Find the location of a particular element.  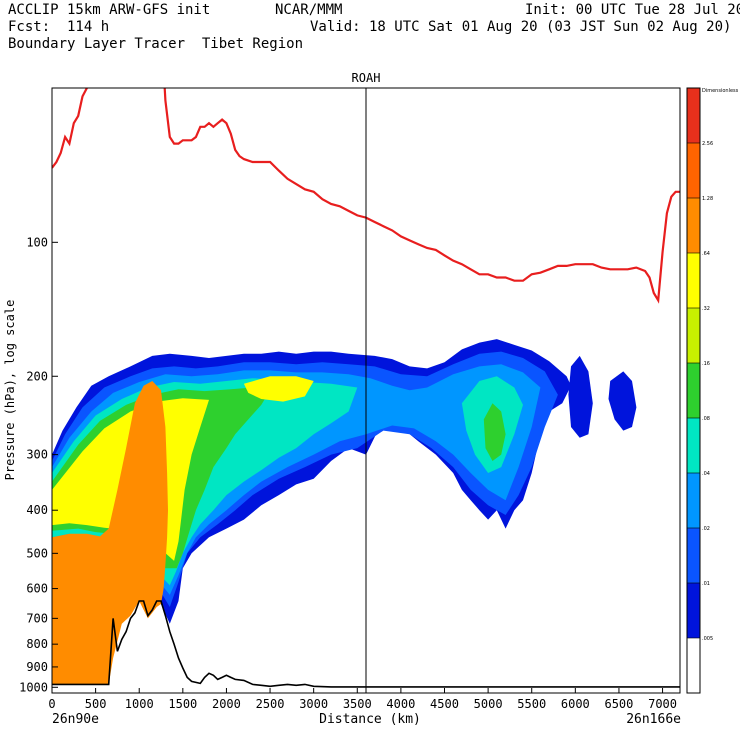

terrain-line is located at coordinates (366, 644).